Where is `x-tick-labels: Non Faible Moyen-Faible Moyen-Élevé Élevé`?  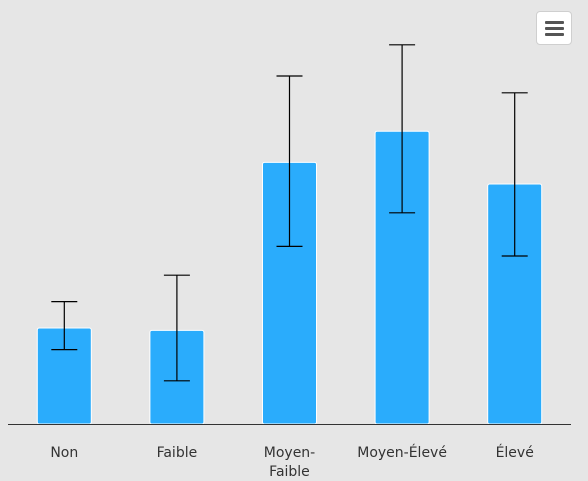
x-tick-labels: Non Faible Moyen-Faible Moyen-Élevé Élevé is located at coordinates (291, 462).